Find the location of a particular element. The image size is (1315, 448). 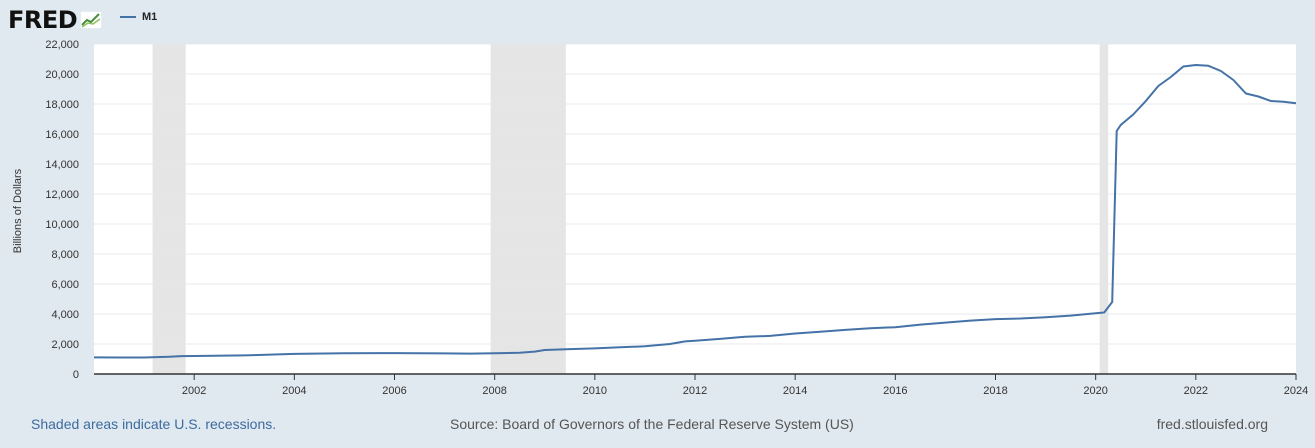

x-tick-label: 2018 is located at coordinates (995, 391).